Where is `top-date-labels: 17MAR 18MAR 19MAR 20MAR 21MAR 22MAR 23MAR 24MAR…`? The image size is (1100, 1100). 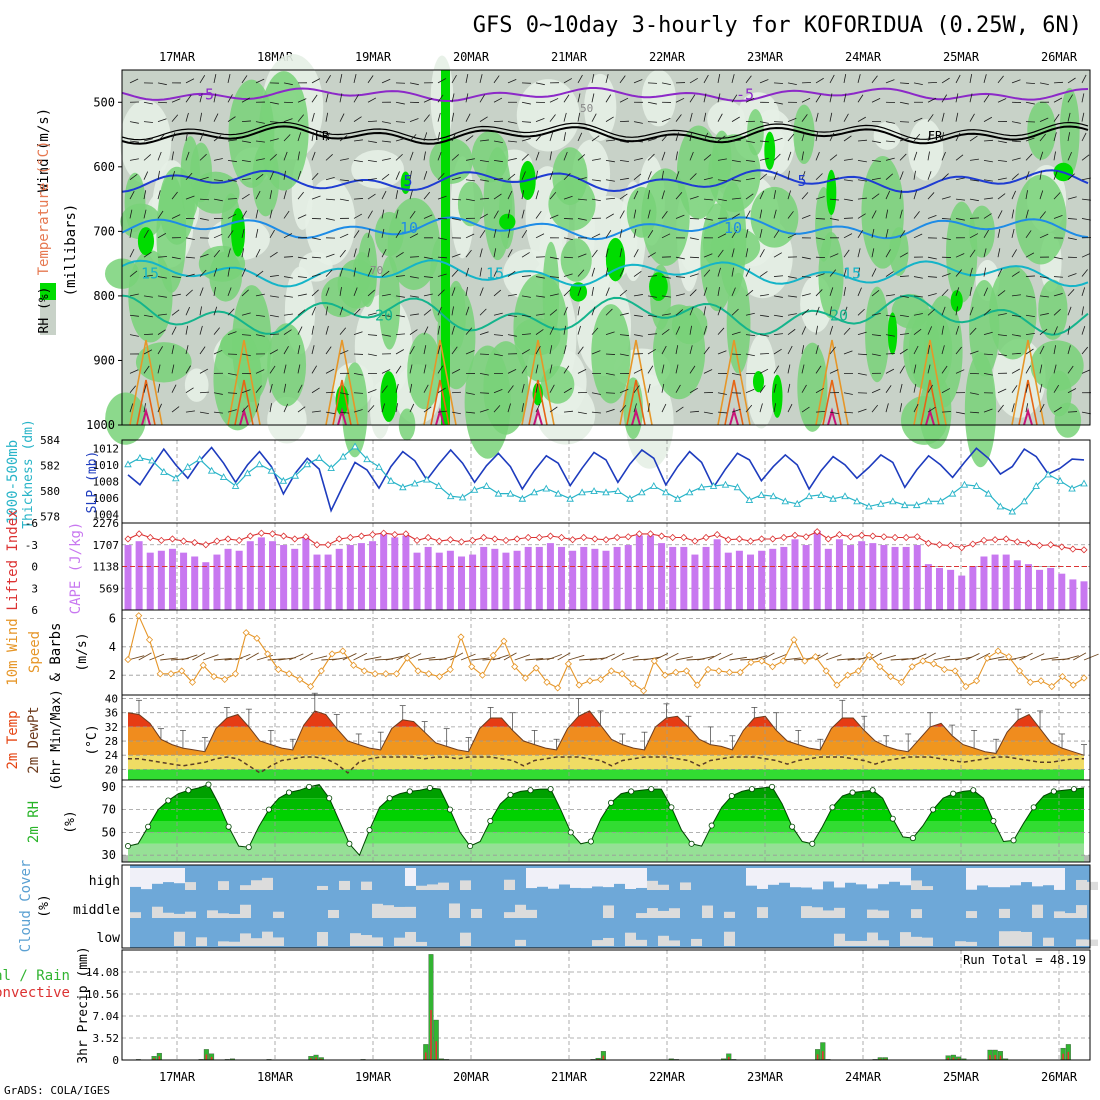
top-date-labels: 17MAR 18MAR 19MAR 20MAR 21MAR 22MAR 23MAR 24MAR… is located at coordinates (618, 57).